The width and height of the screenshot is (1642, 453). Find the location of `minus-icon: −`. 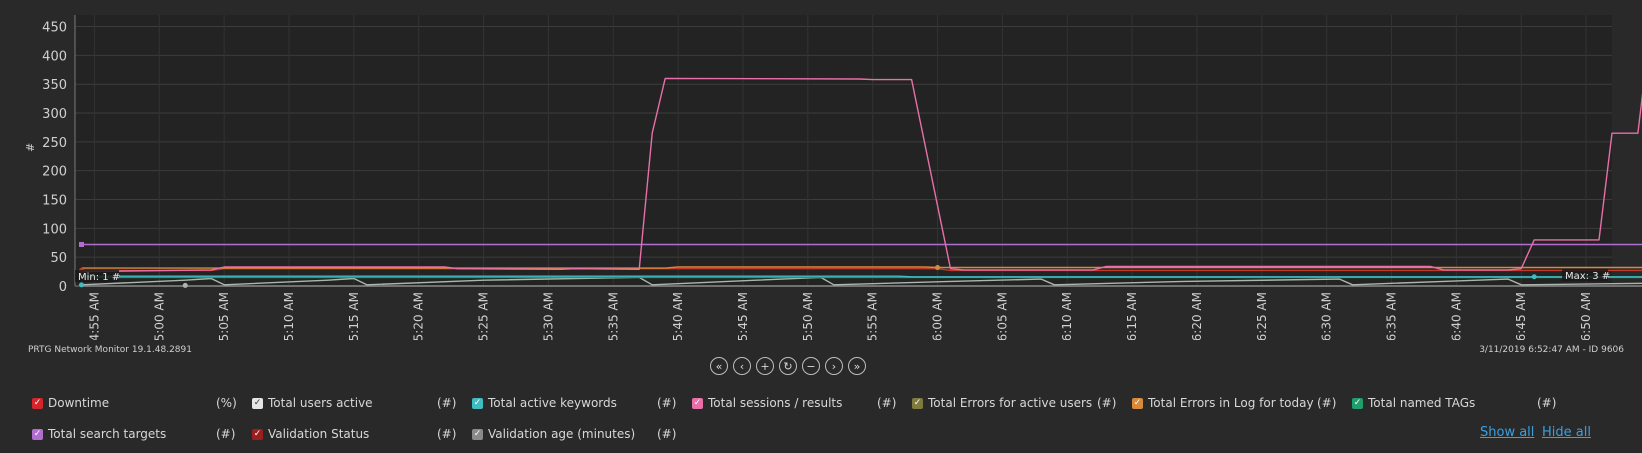

minus-icon: − is located at coordinates (811, 366).